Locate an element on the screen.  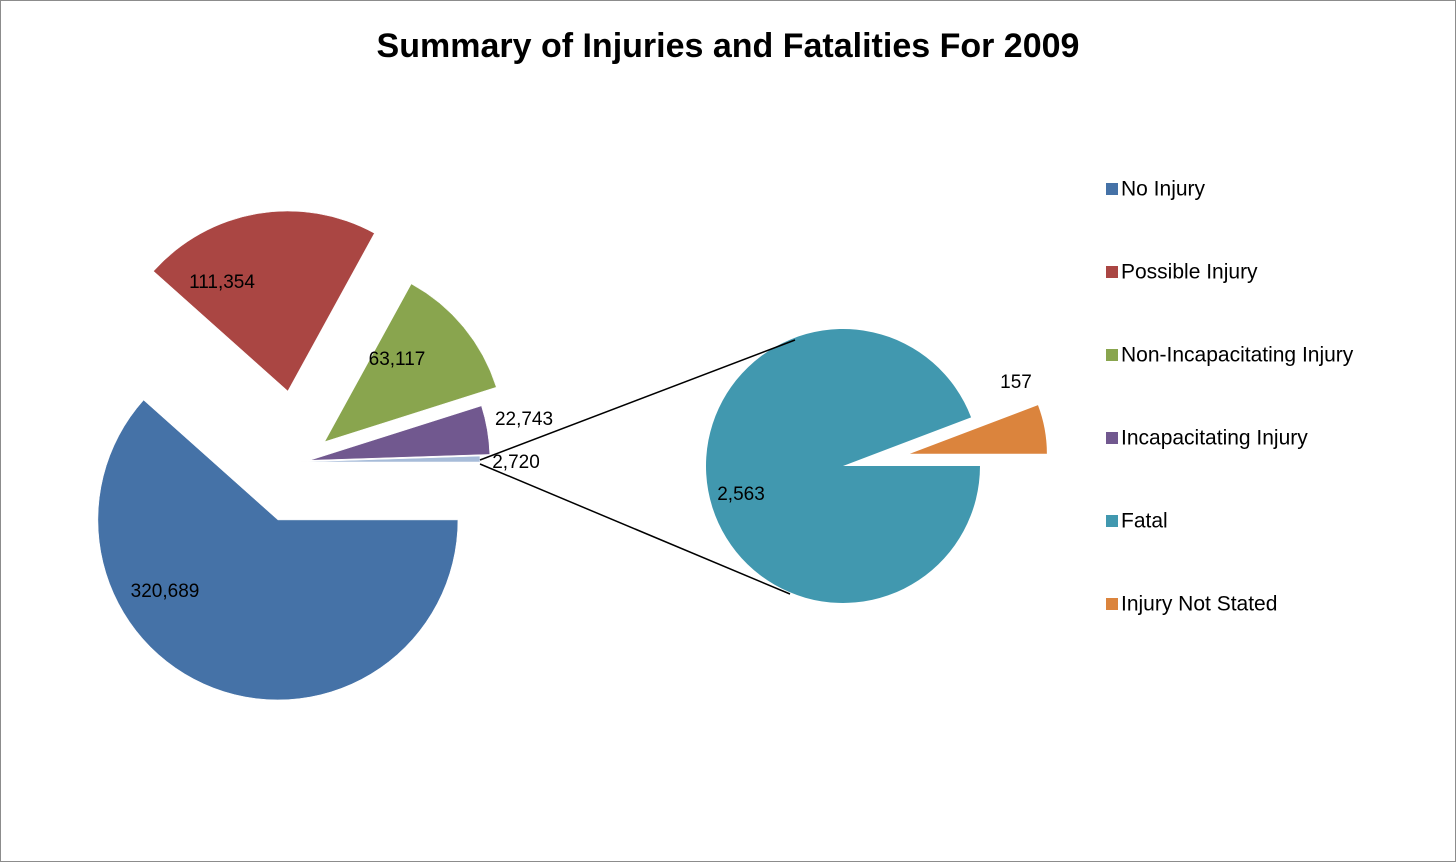
data-label: 157 is located at coordinates (1016, 382).